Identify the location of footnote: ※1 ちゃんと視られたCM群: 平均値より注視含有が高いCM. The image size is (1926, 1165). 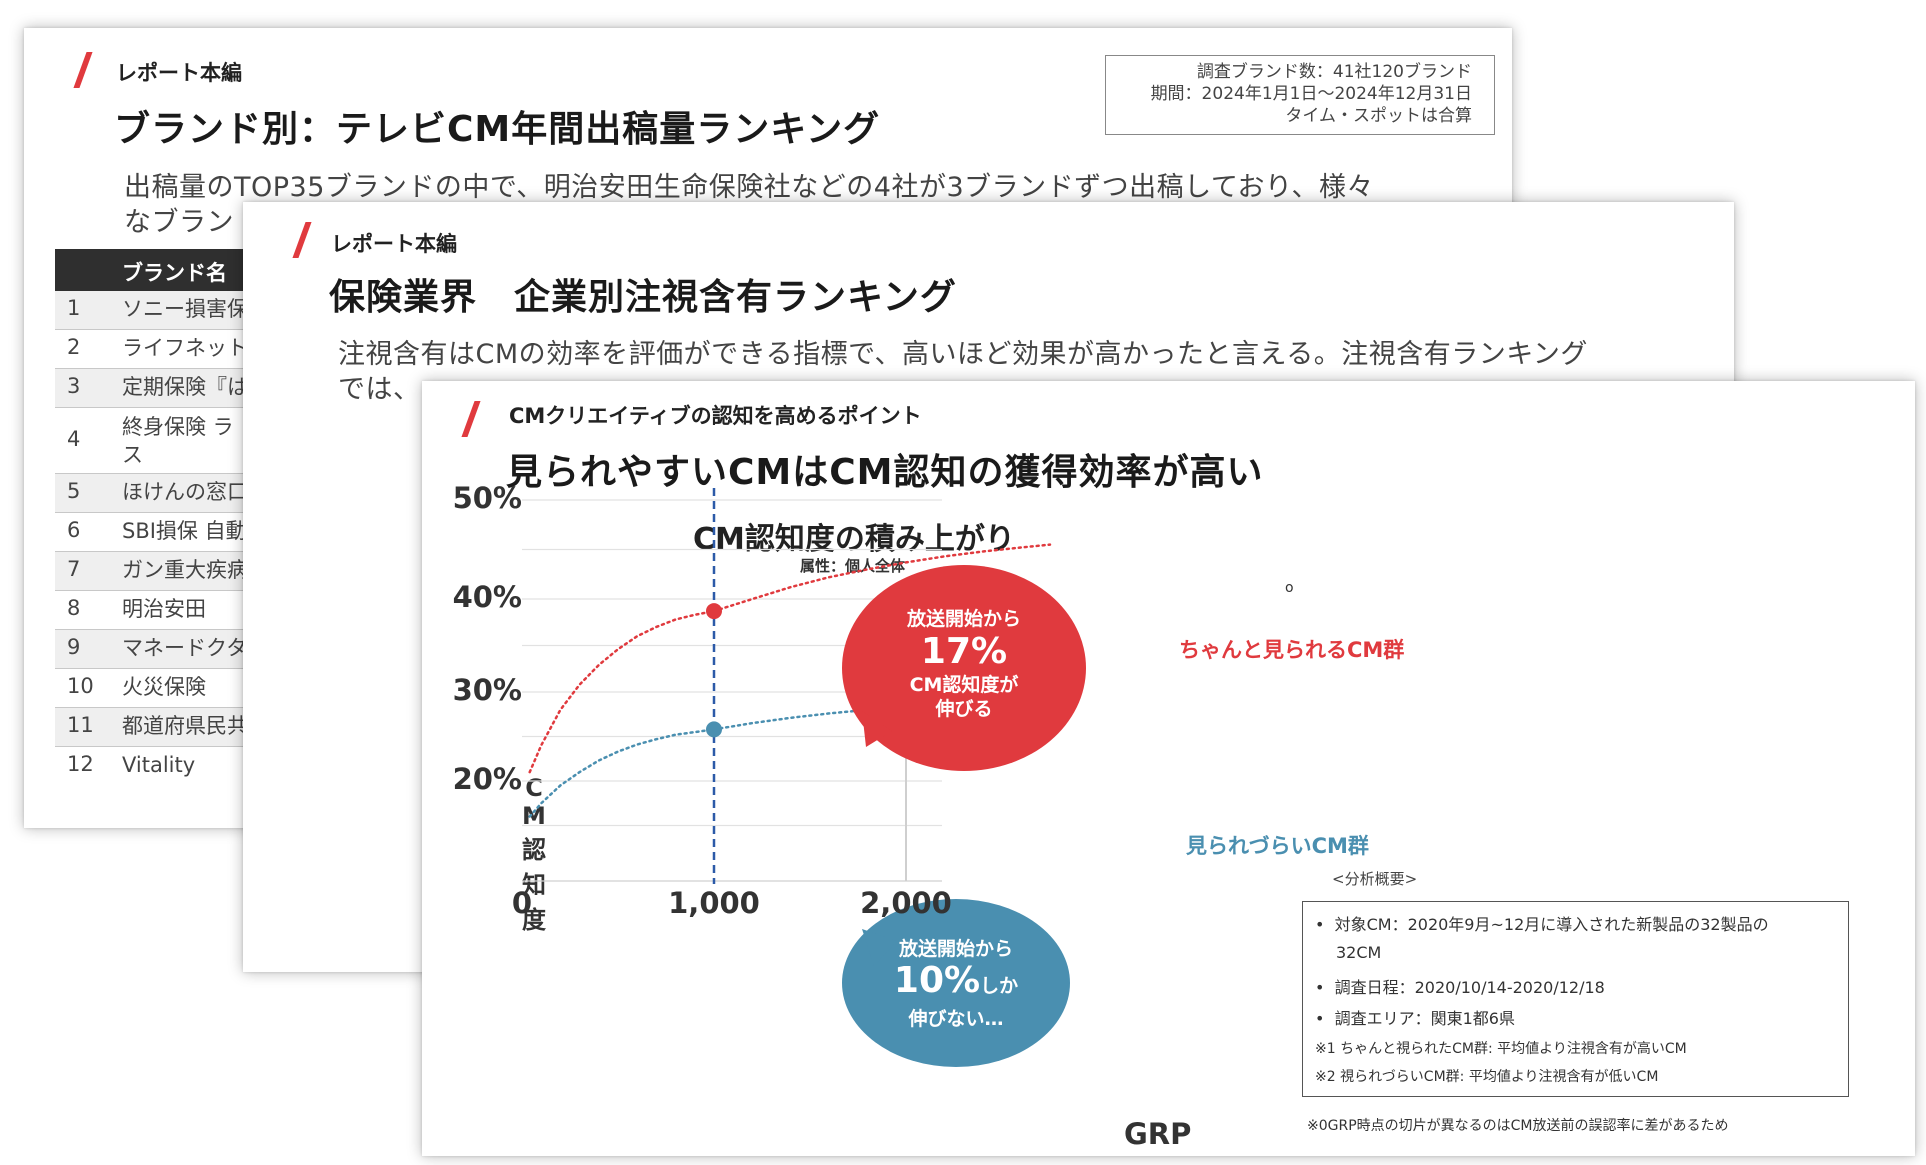
(1501, 1049).